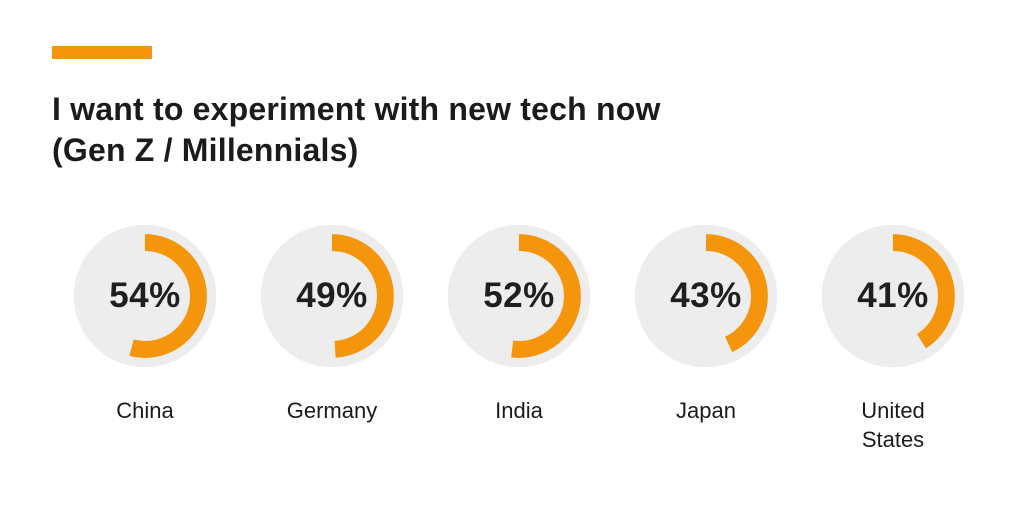 This screenshot has width=1024, height=517. I want to click on donut-label: Japan, so click(706, 410).